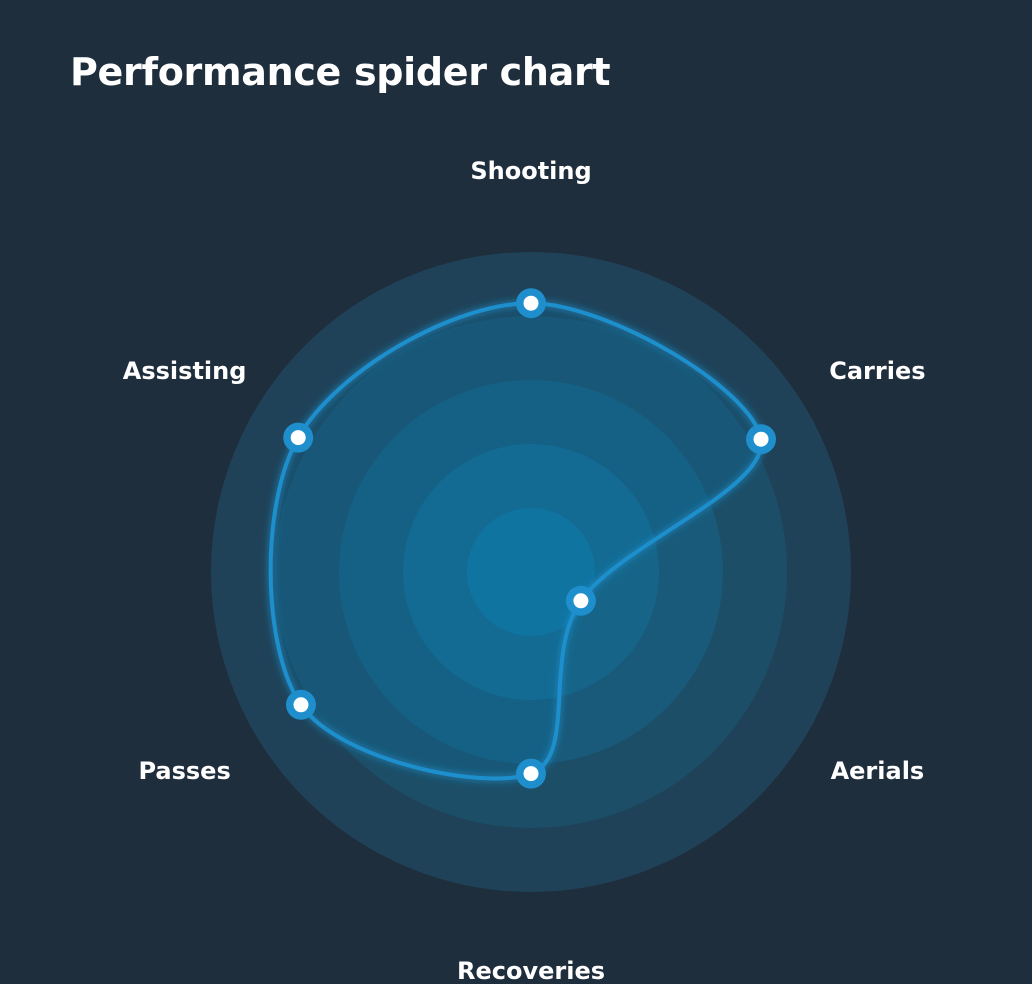 This screenshot has width=1032, height=984. I want to click on data-point-shooting, so click(531, 303).